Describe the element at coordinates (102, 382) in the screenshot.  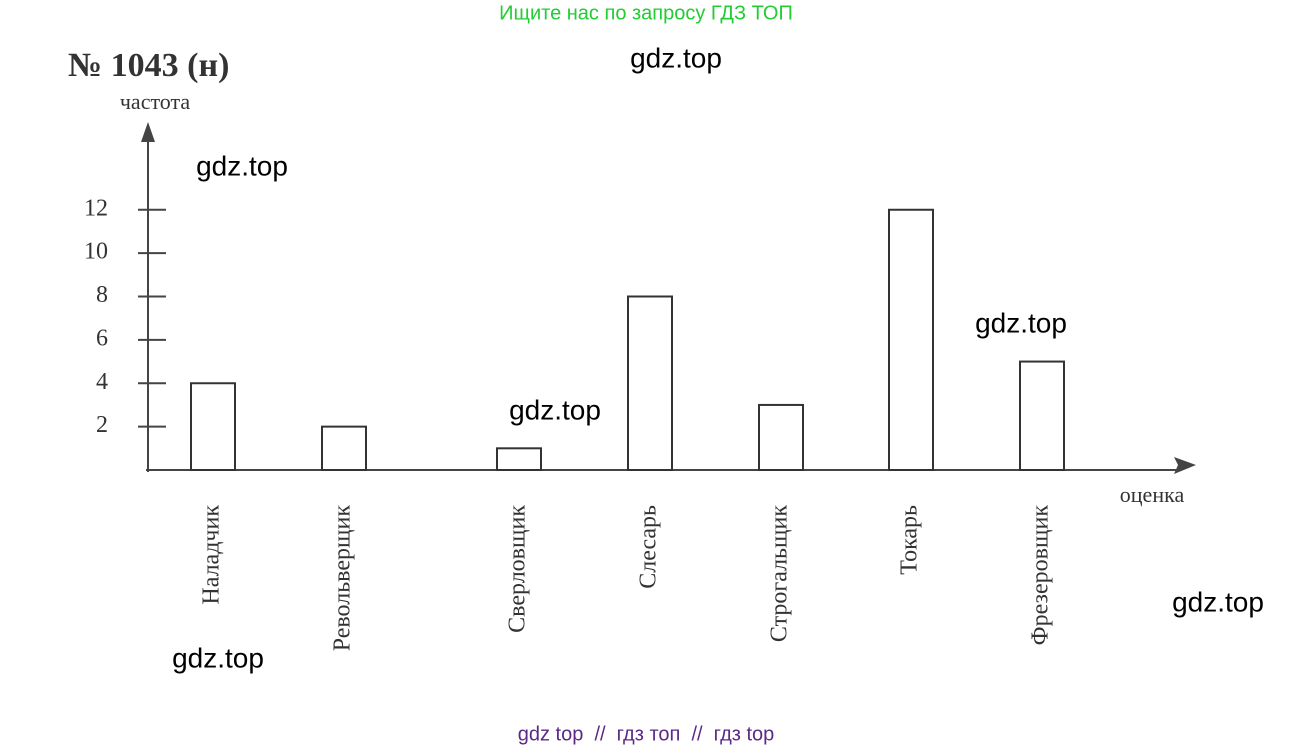
I see `y-tick-label: 4` at that location.